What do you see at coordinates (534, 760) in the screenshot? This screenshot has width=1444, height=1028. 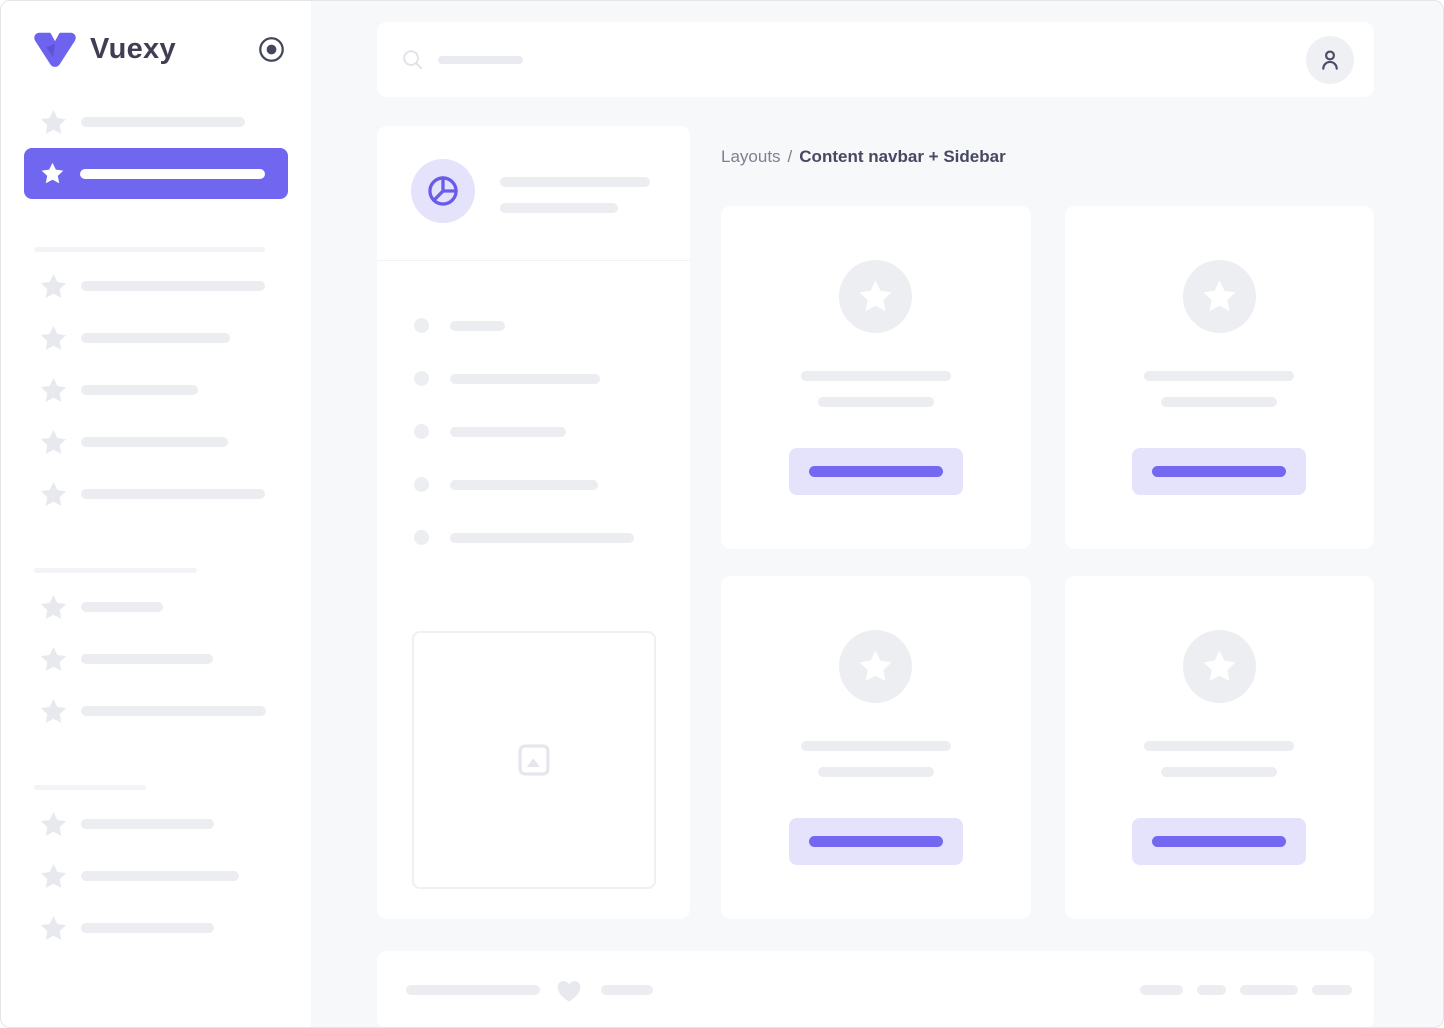 I see `image-icon` at bounding box center [534, 760].